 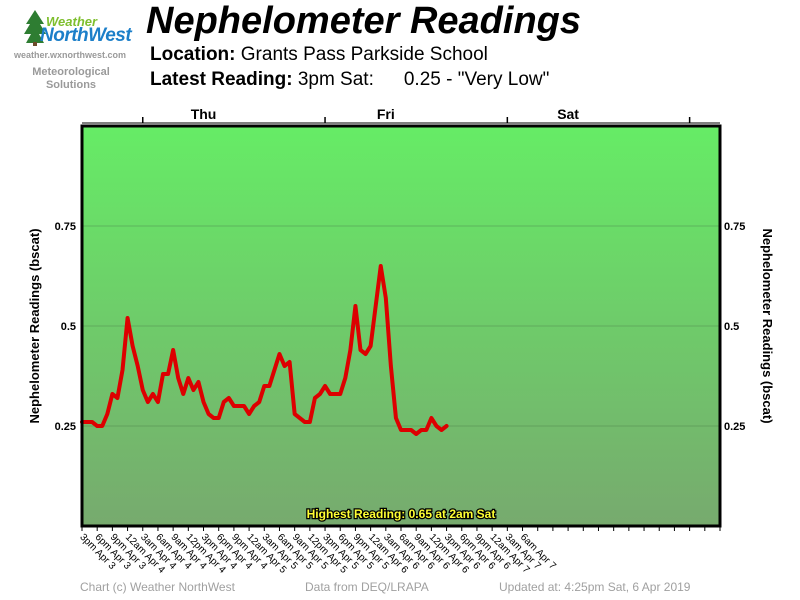 I want to click on left-y-axis-label: Nephelometer Readings (bscat), so click(x=34, y=325).